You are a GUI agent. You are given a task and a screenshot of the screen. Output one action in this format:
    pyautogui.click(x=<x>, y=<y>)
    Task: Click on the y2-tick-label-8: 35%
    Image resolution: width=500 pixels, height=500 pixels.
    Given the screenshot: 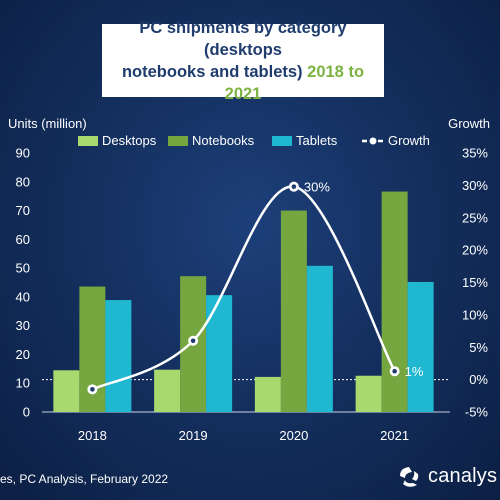 What is the action you would take?
    pyautogui.click(x=475, y=153)
    